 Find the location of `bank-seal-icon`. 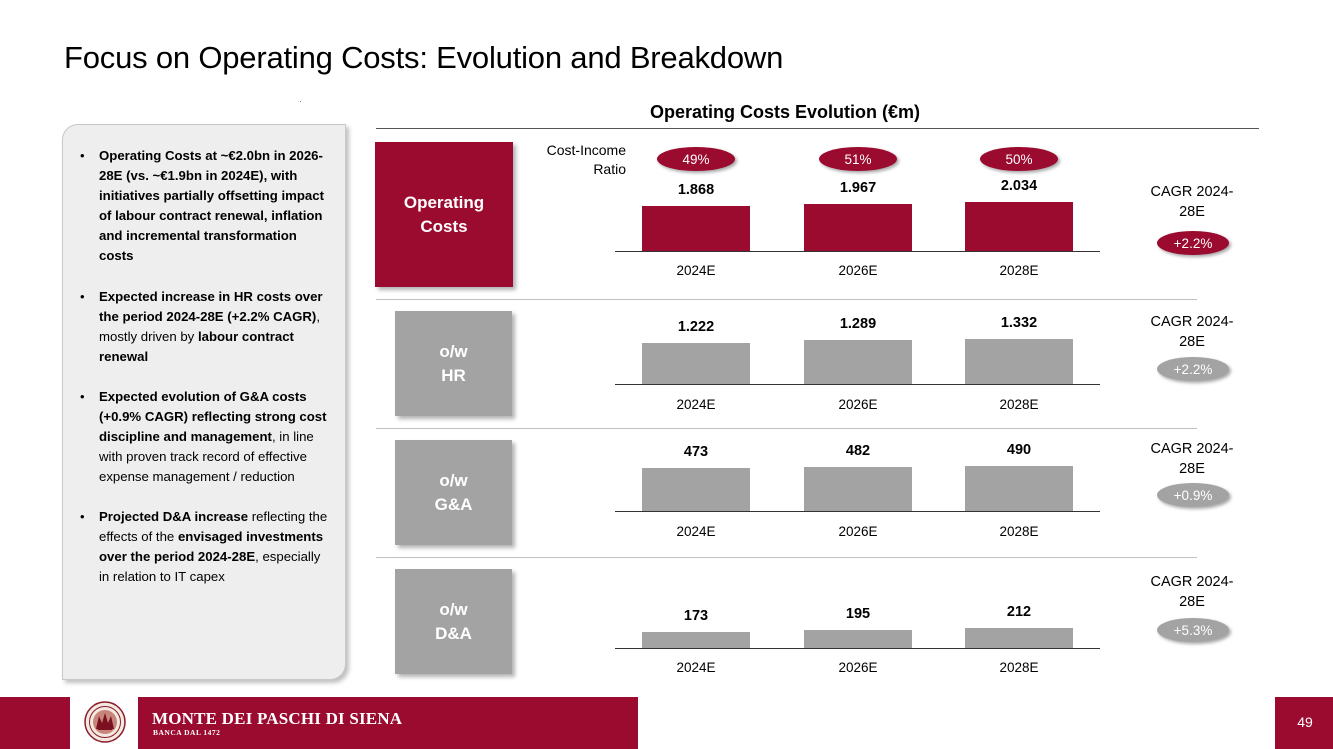

bank-seal-icon is located at coordinates (105, 722).